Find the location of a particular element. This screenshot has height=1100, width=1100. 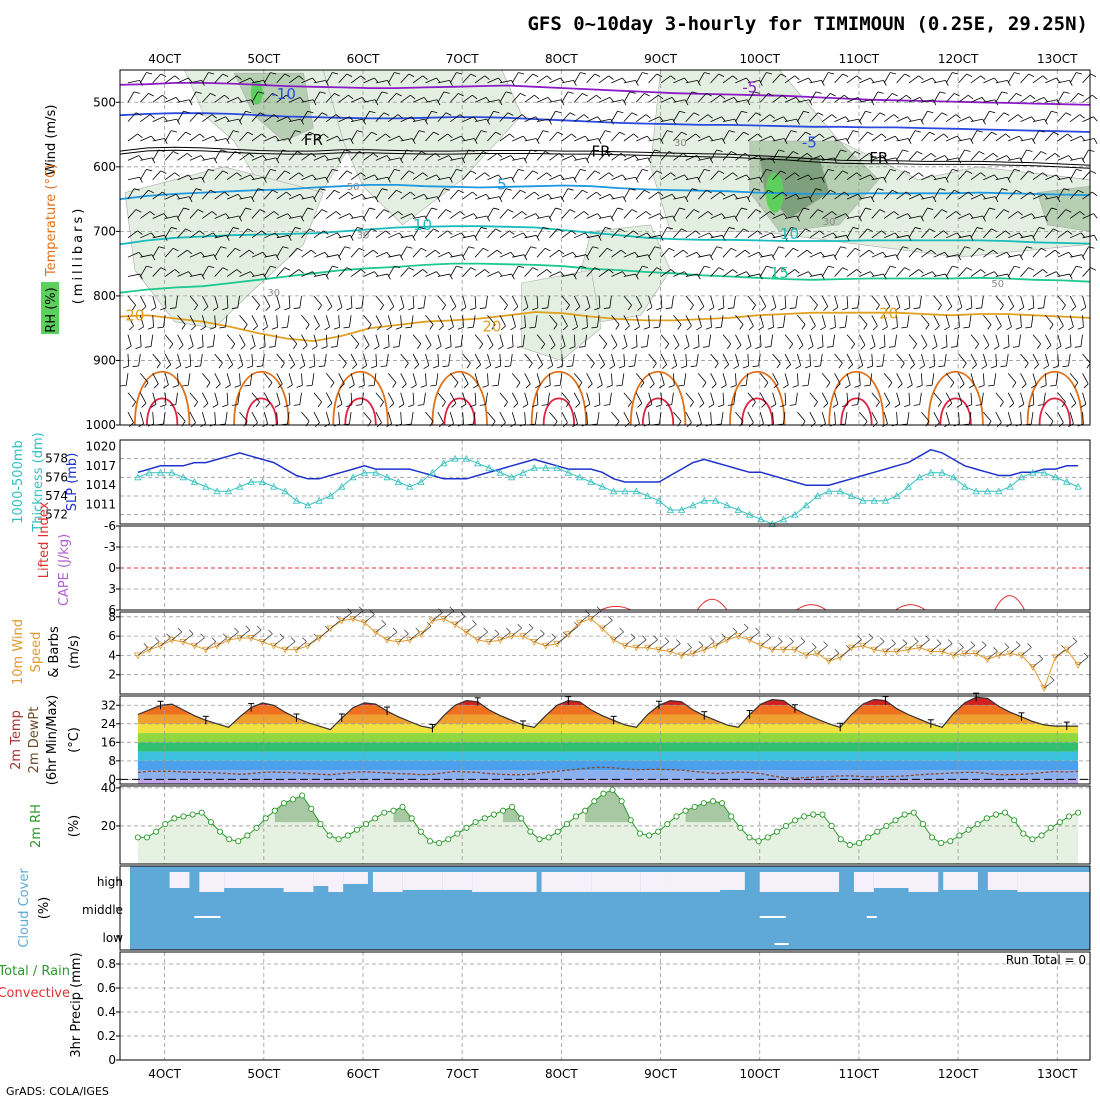

lifted-index-bump is located at coordinates (616, 608).